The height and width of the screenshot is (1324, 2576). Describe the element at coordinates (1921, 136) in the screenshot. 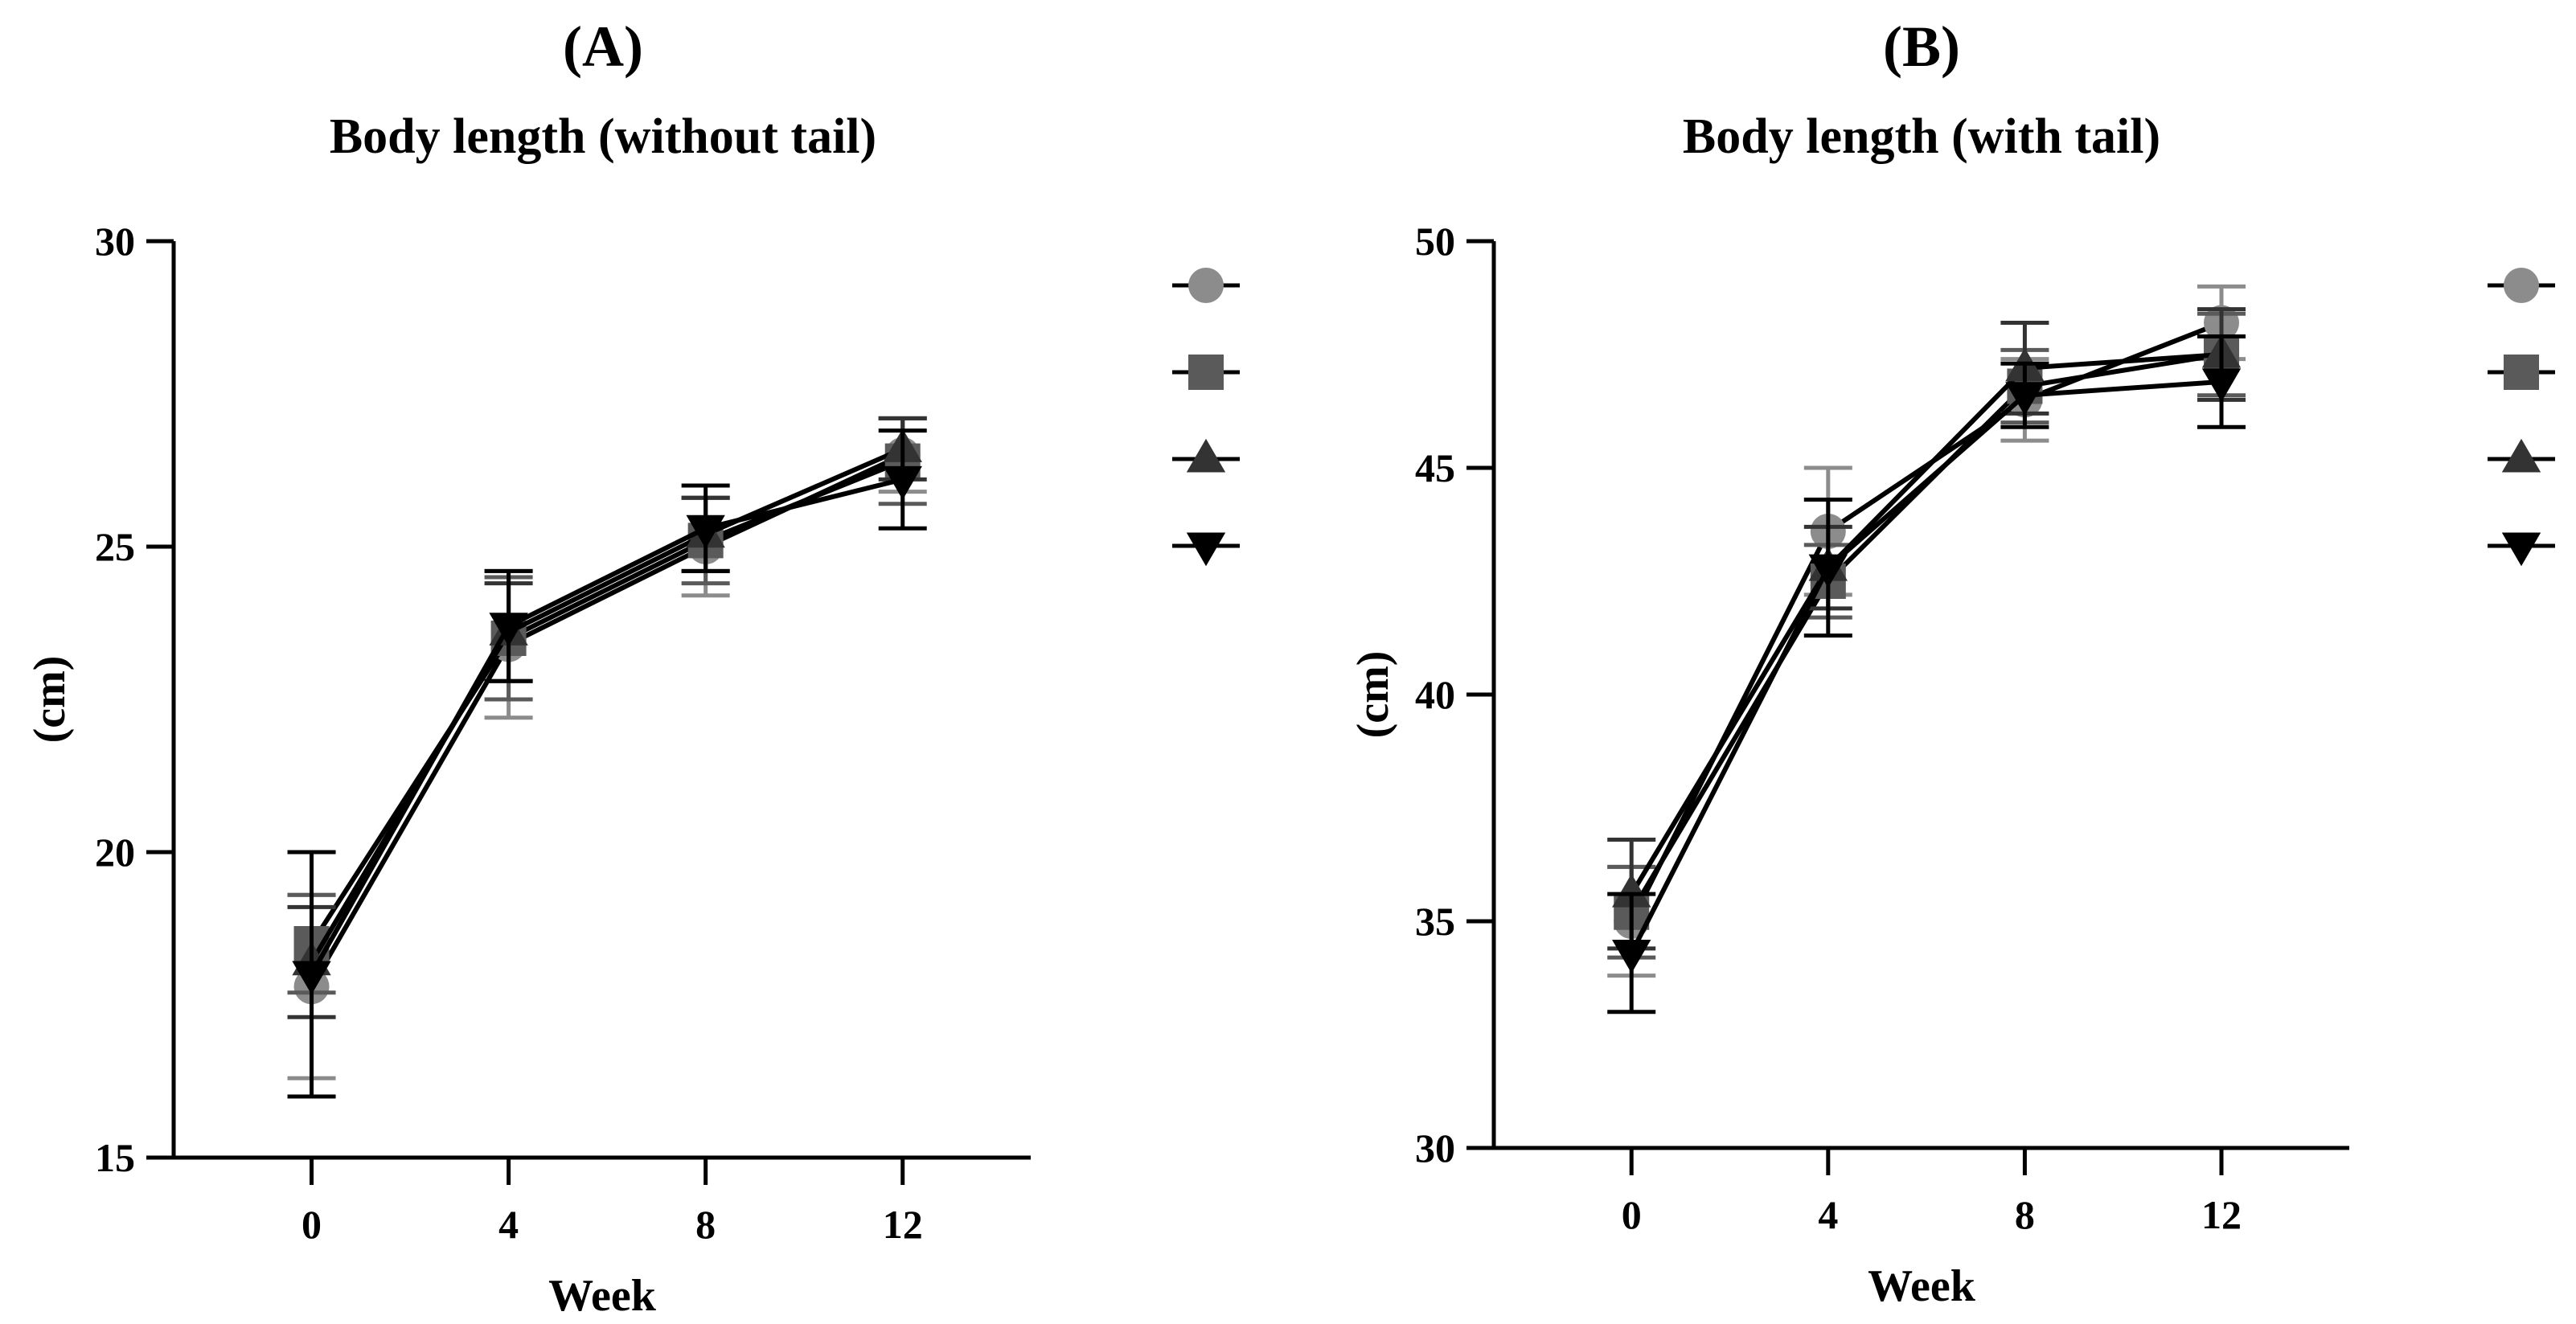

I see `chart-title: Body length (with tail)` at that location.